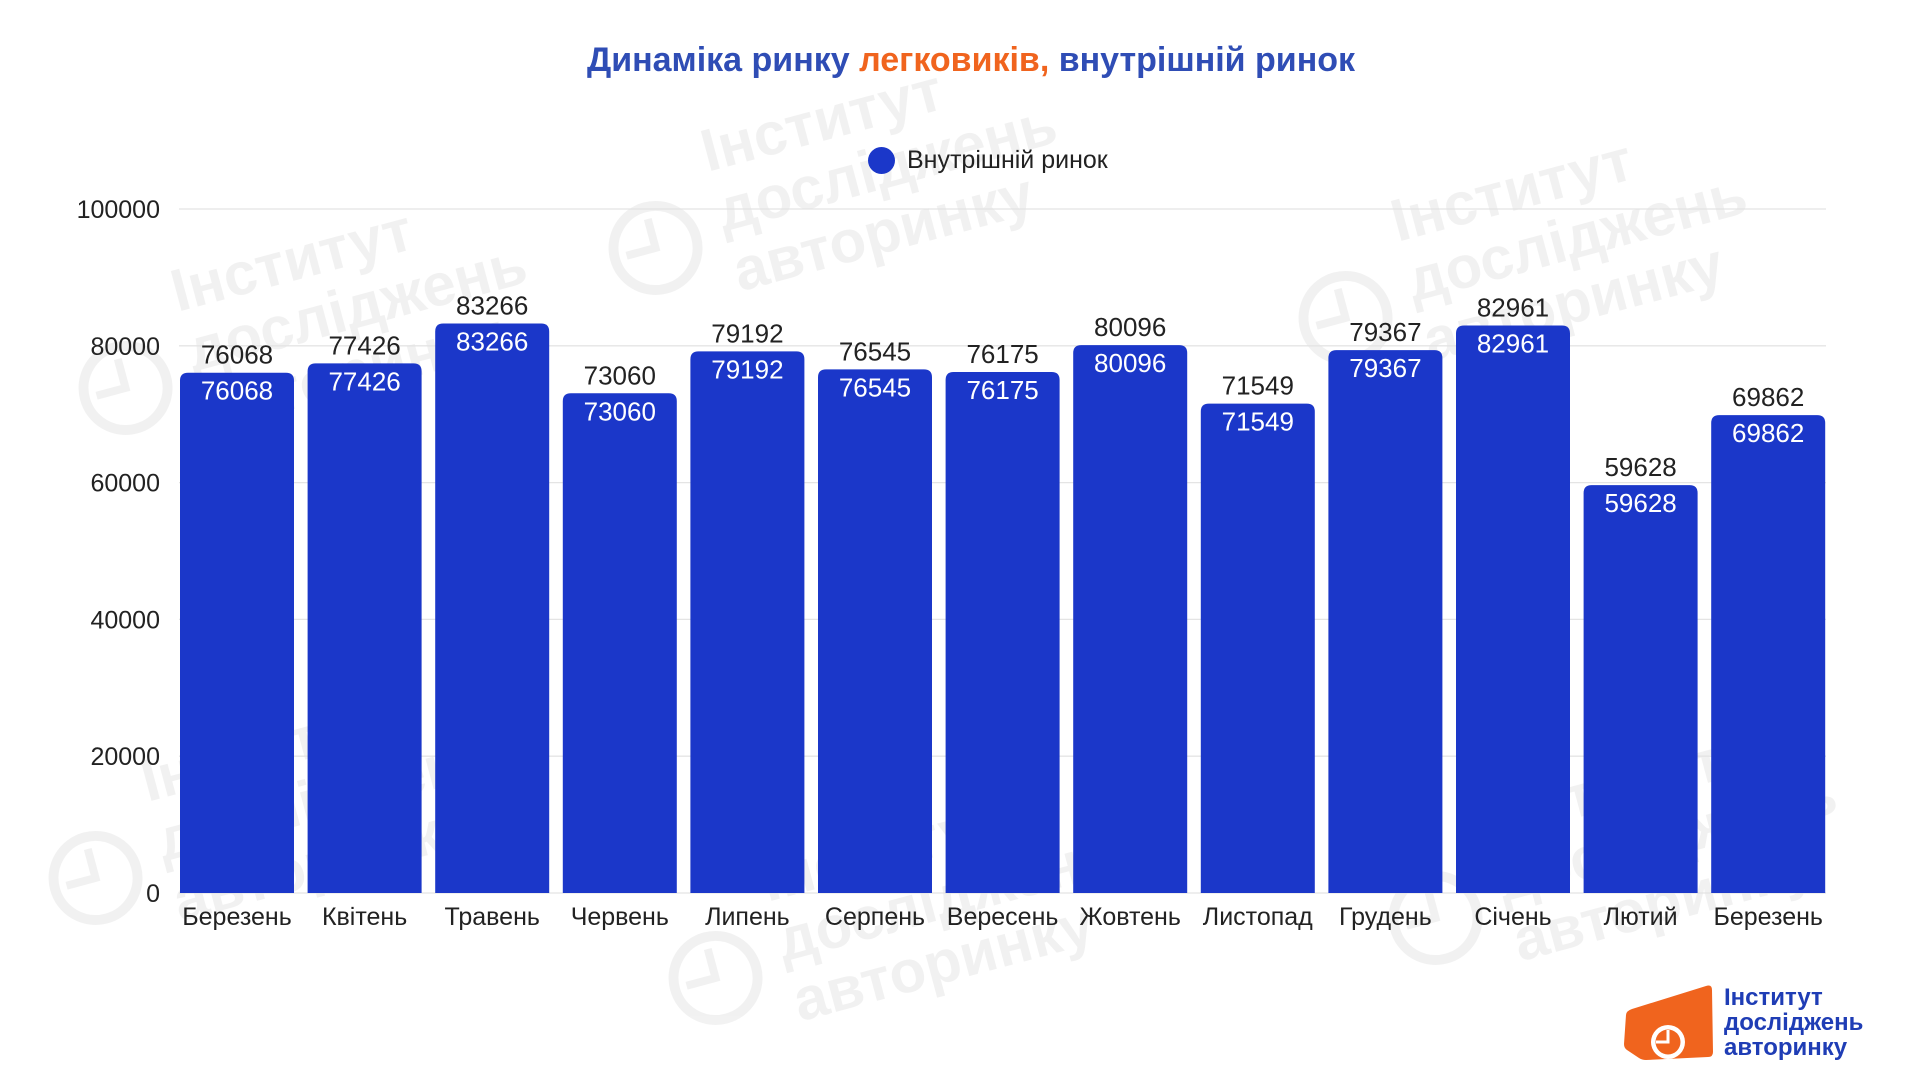 This screenshot has width=1920, height=1080. What do you see at coordinates (1385, 917) in the screenshot?
I see `x-tick-label: Грудень` at bounding box center [1385, 917].